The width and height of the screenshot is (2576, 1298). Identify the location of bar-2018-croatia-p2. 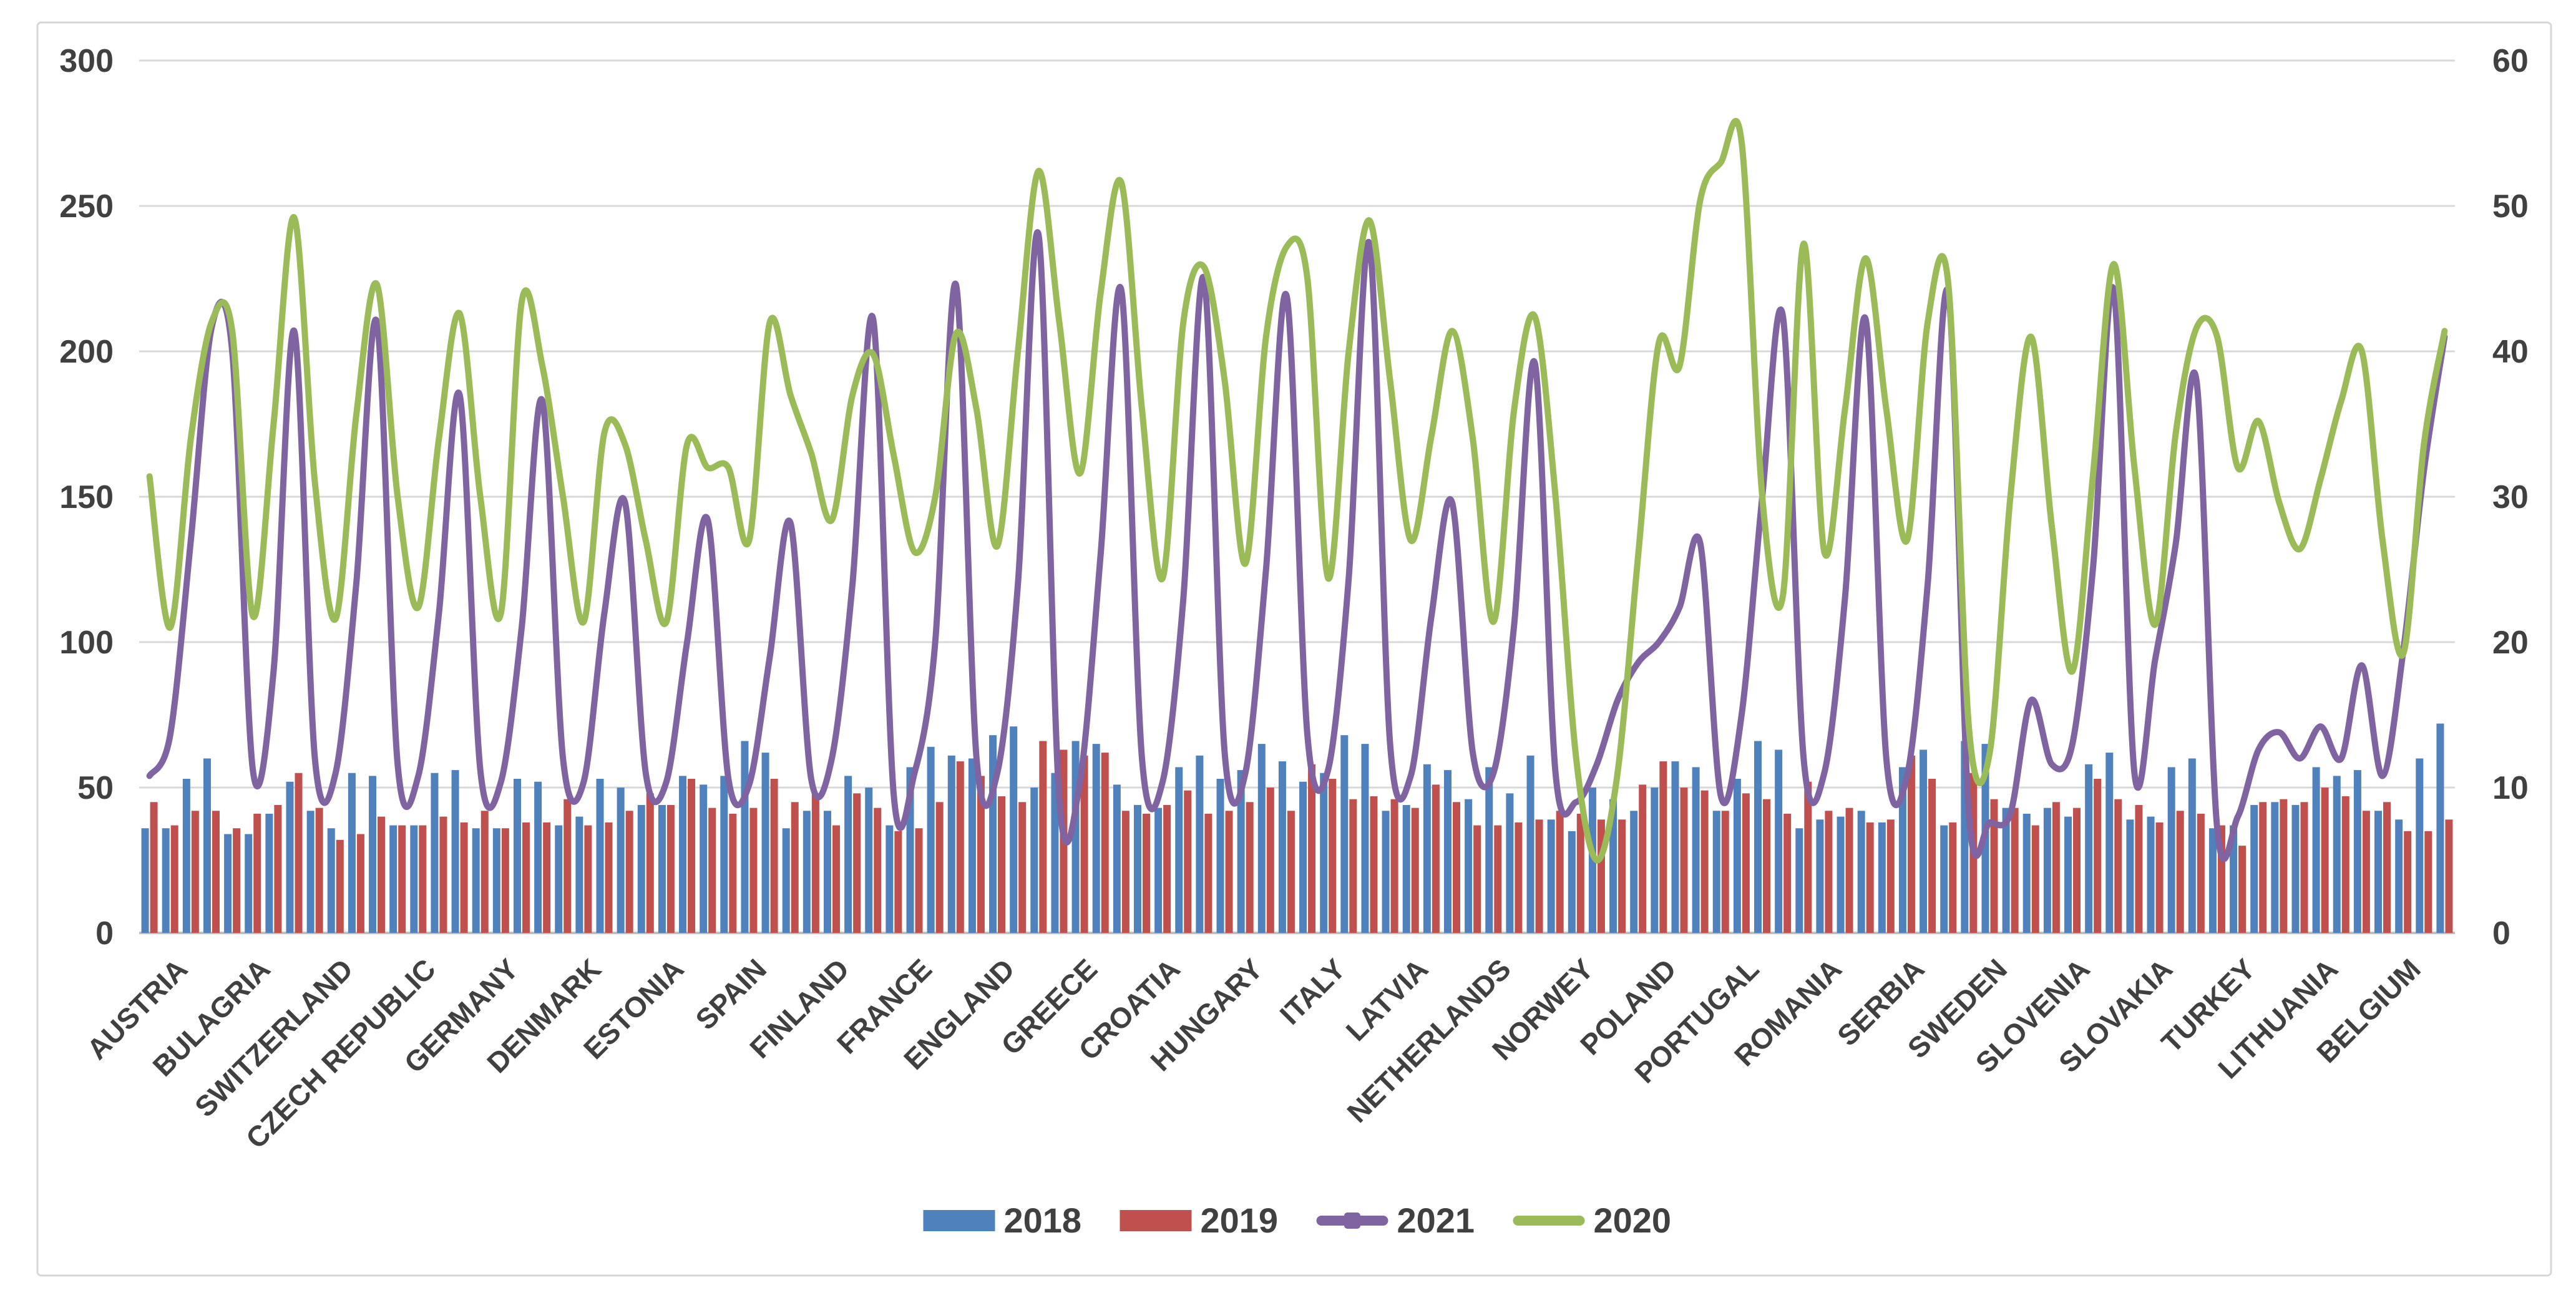
(1158, 870).